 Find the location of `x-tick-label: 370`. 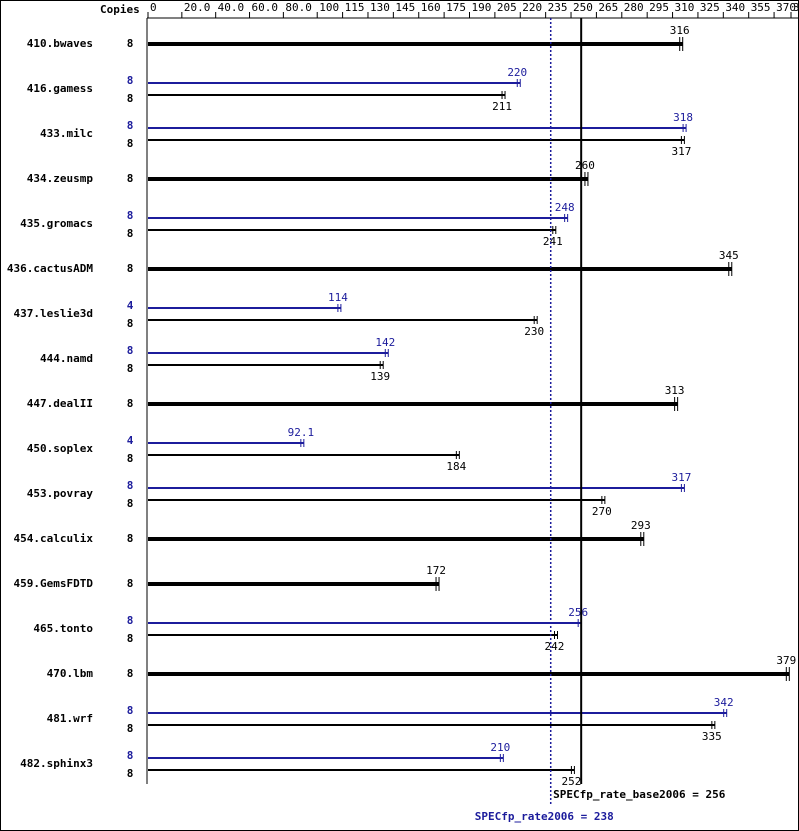

x-tick-label: 370 is located at coordinates (786, 7).